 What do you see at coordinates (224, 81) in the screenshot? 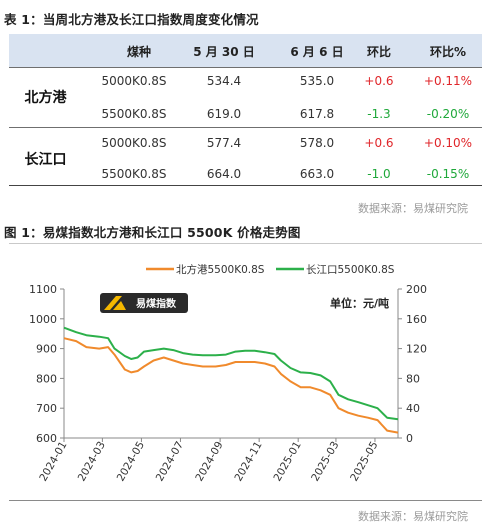
I see `cell-may30: 534.4` at bounding box center [224, 81].